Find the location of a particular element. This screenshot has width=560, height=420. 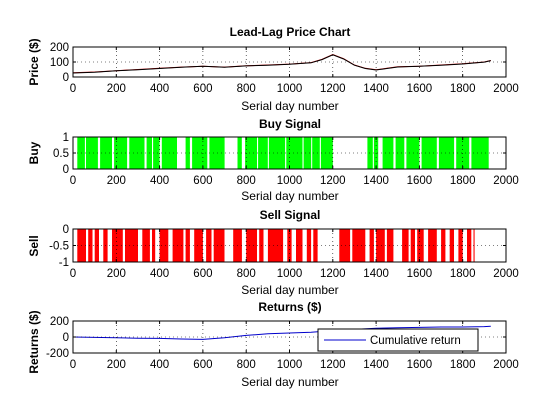

returns-xtick-label: 800 is located at coordinates (246, 365).